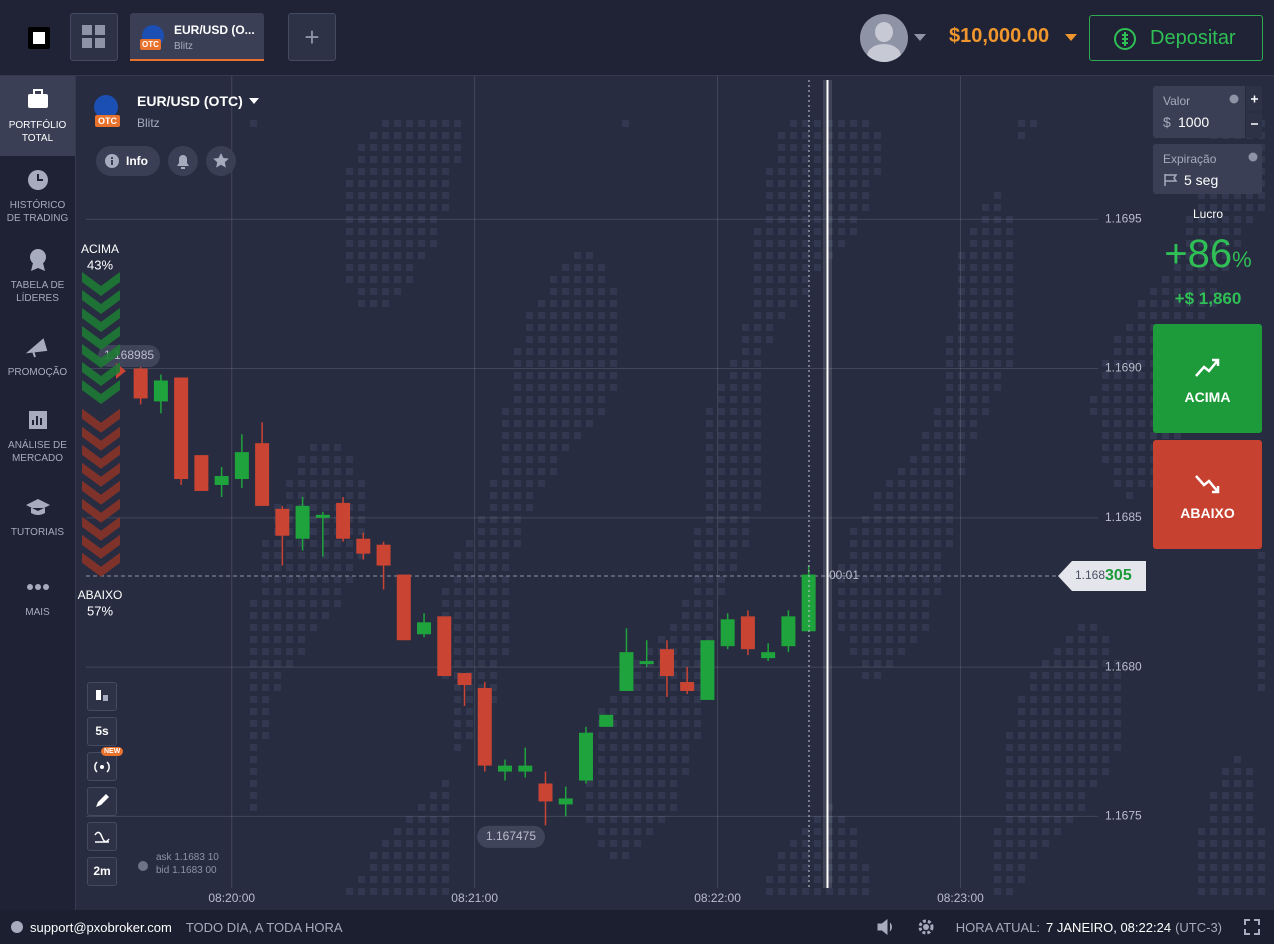 Image resolution: width=1274 pixels, height=944 pixels. What do you see at coordinates (1208, 112) in the screenshot?
I see `amount-box: Valor $ 1000` at bounding box center [1208, 112].